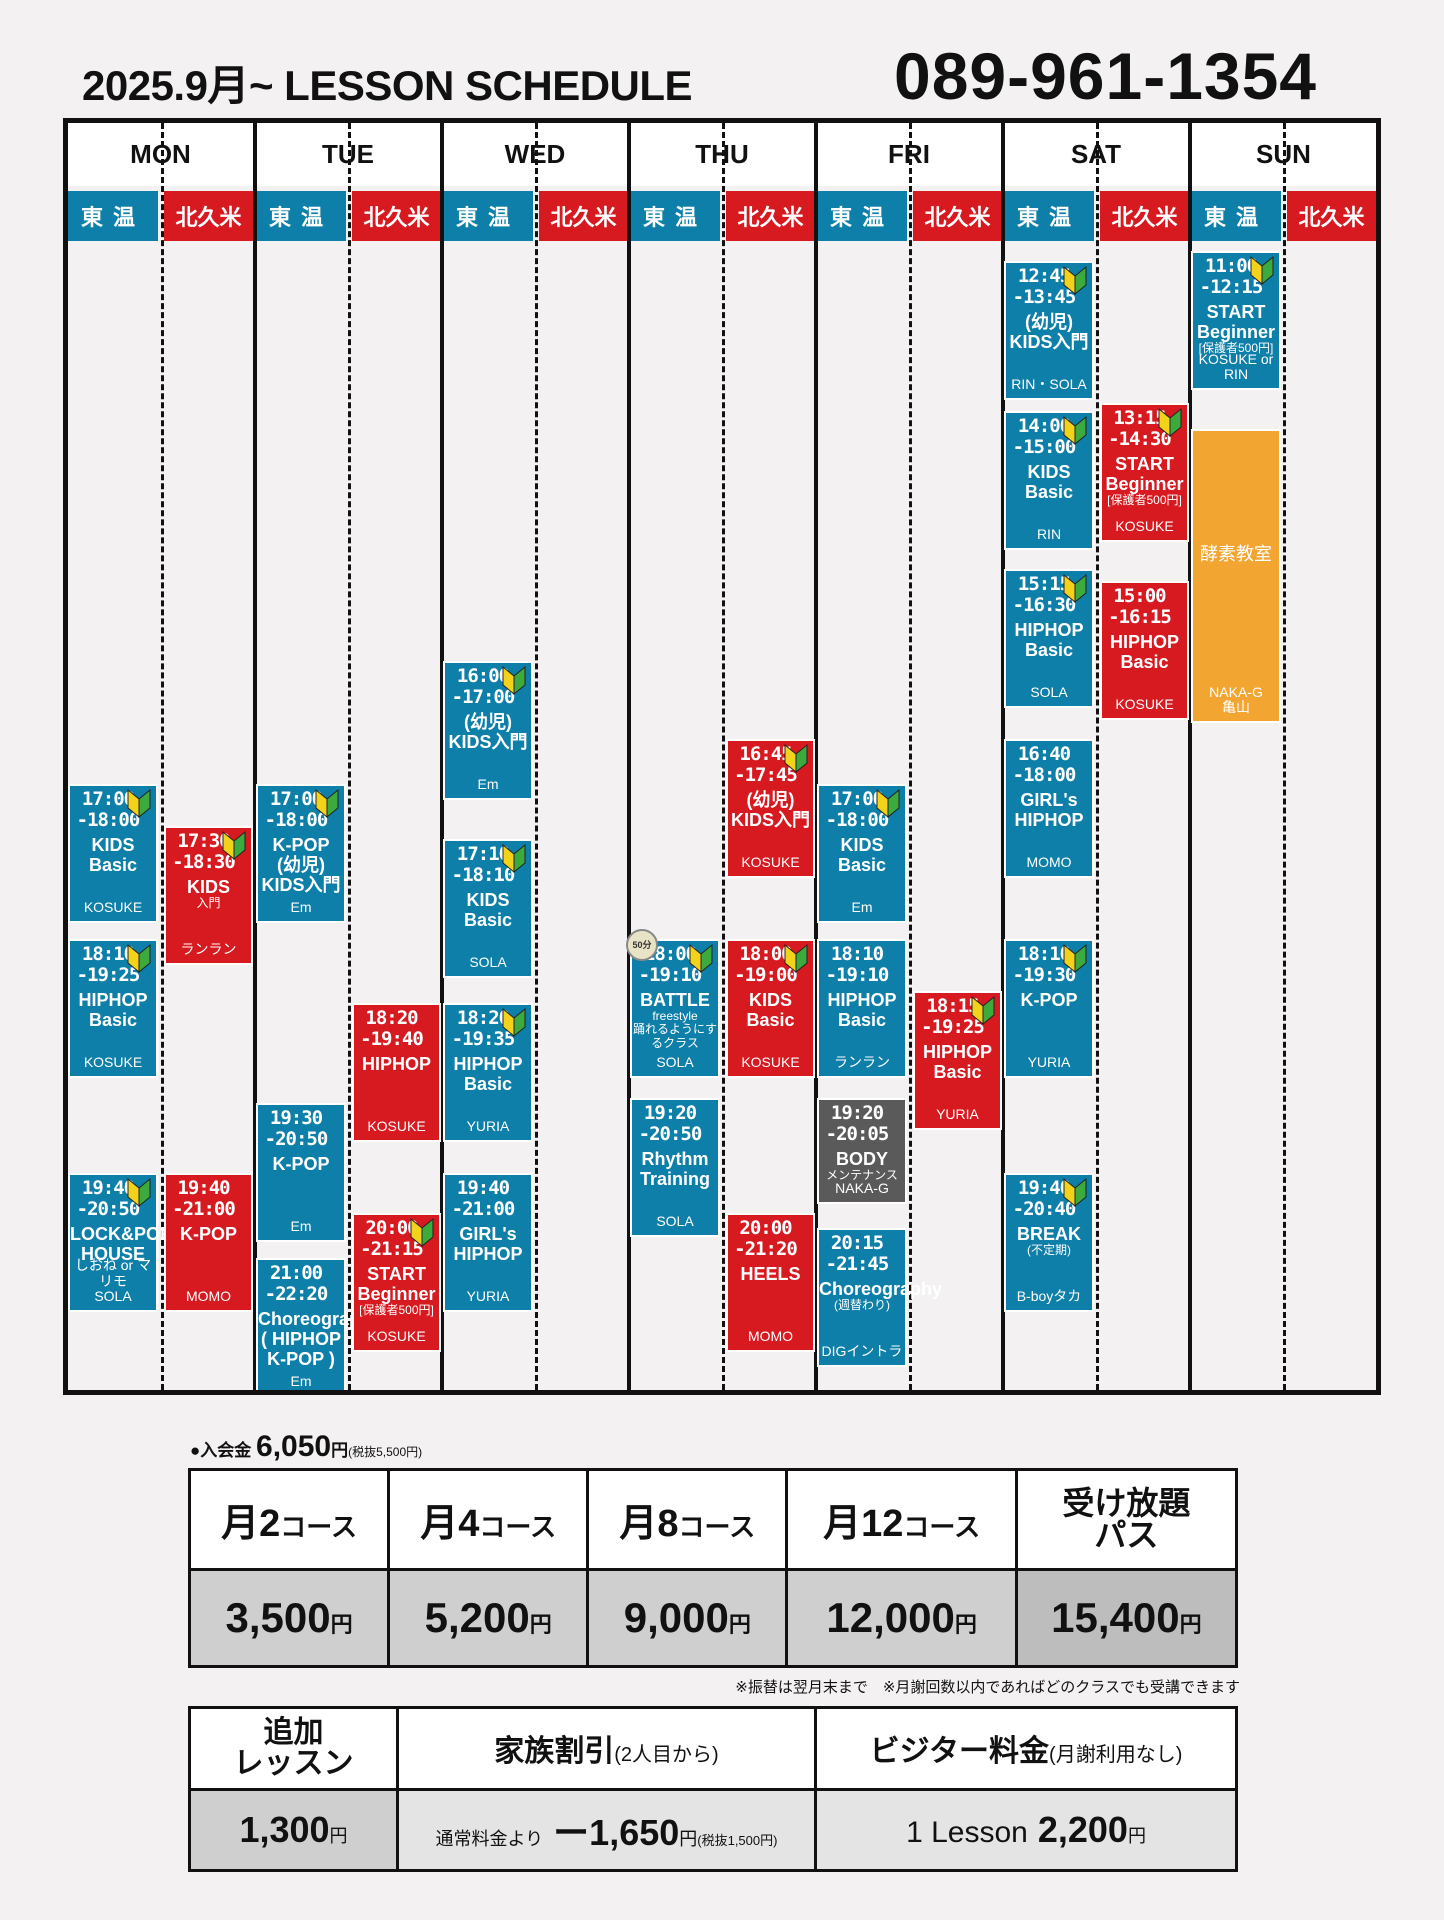  I want to click on lesson-block: 17:00 -18:00 KIDS Basic Em, so click(862, 853).